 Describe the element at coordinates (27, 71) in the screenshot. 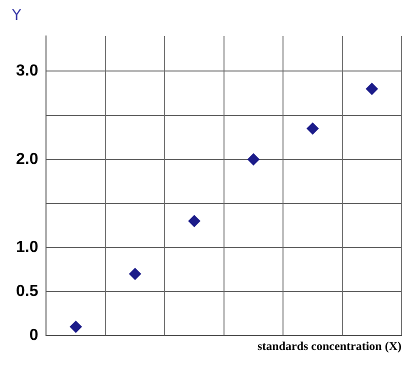

I see `y-tick-label: 3.0` at that location.